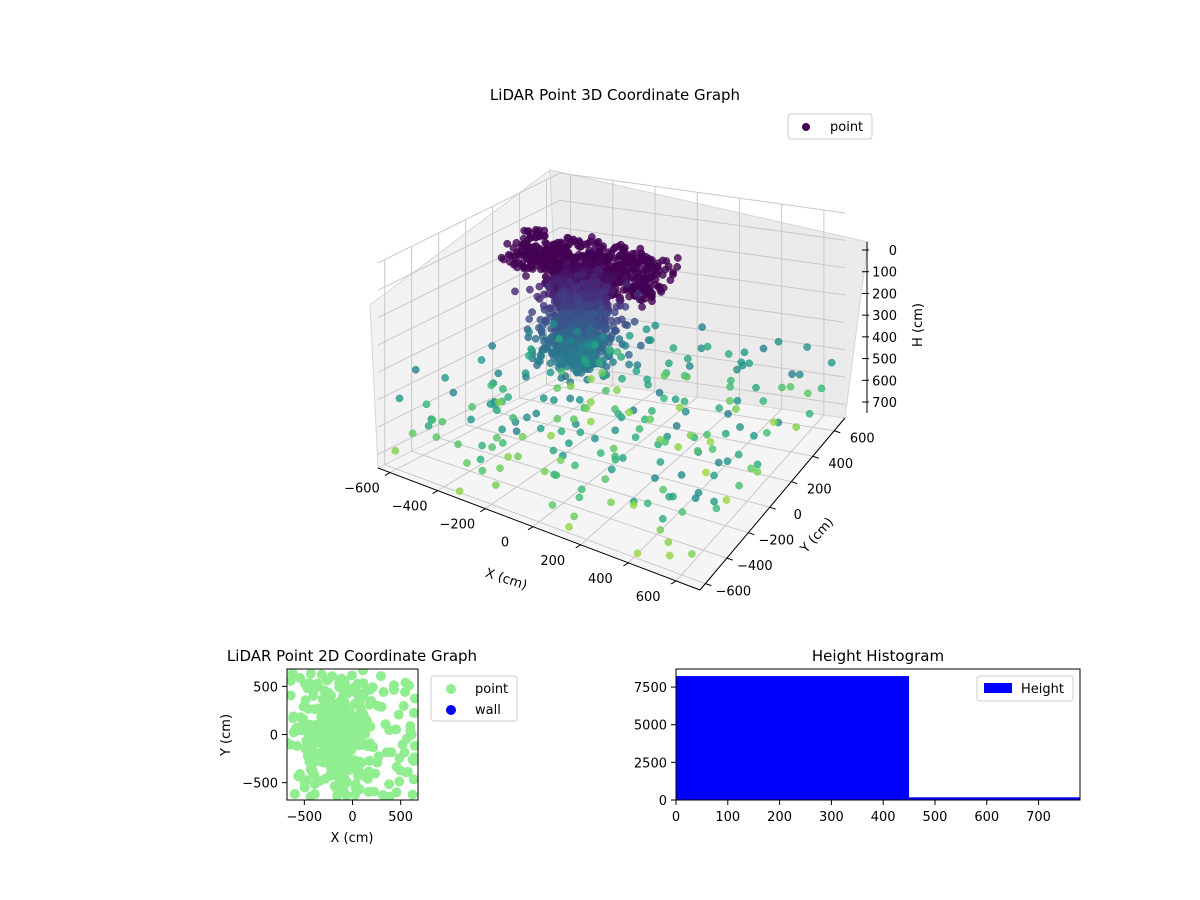 Image resolution: width=1200 pixels, height=900 pixels. Describe the element at coordinates (750, 498) in the screenshot. I see `grid-line-x` at that location.